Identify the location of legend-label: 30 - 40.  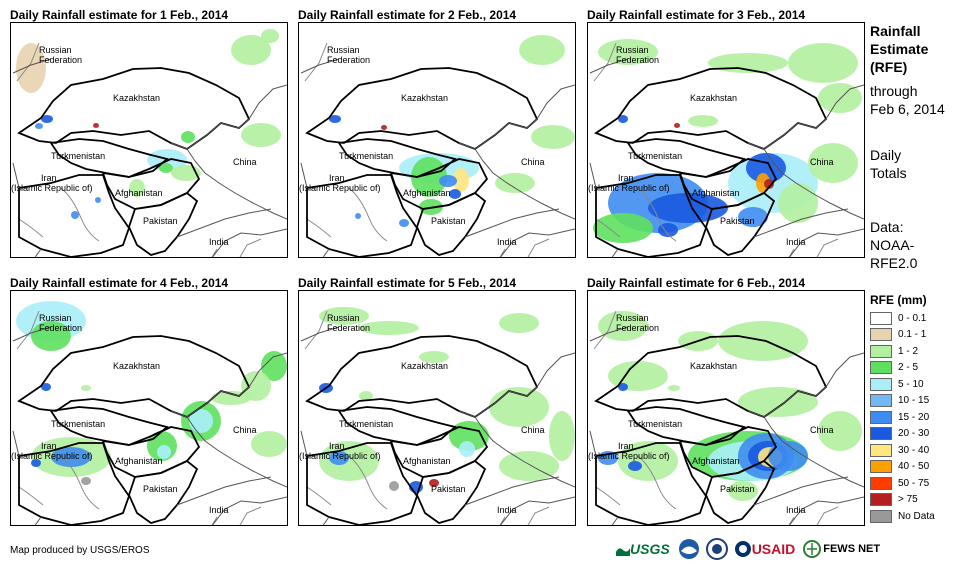
(914, 450).